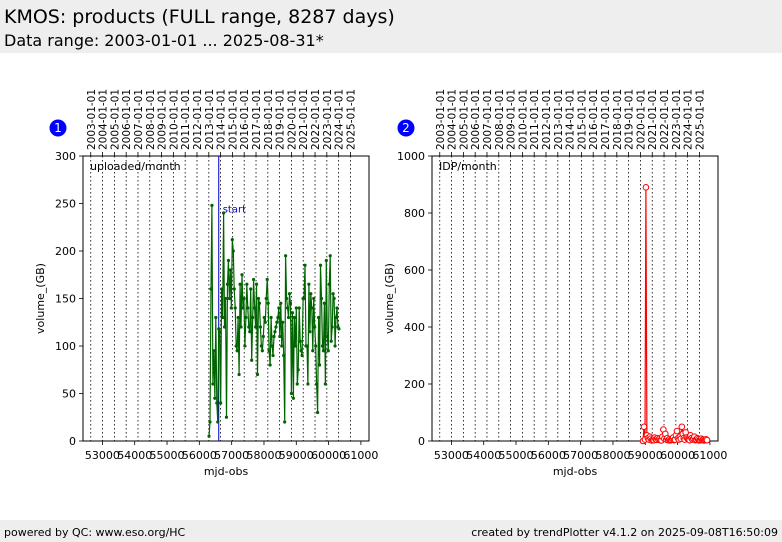 The image size is (782, 542). What do you see at coordinates (115, 119) in the screenshot?
I see `date-tick-label: 2005-01-01` at bounding box center [115, 119].